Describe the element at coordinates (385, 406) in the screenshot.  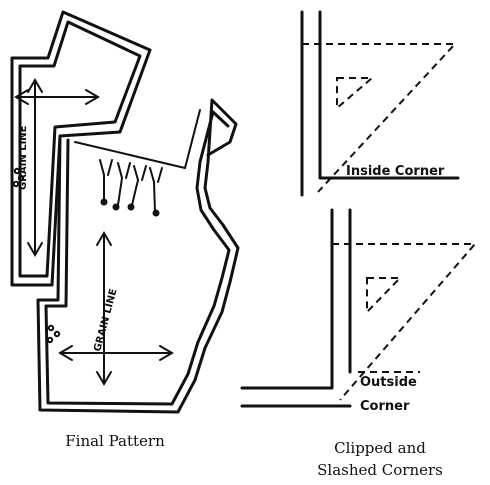
I see `outside-corner-label-line2: Corner` at that location.